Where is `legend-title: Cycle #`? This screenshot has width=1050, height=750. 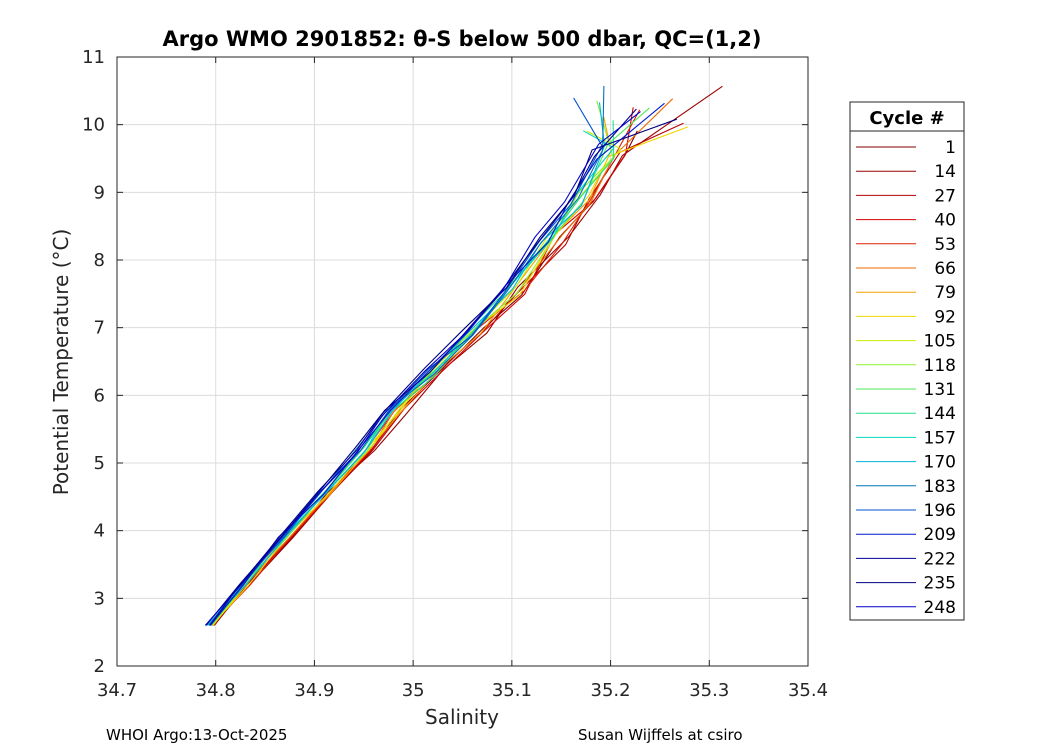 legend-title: Cycle # is located at coordinates (906, 118).